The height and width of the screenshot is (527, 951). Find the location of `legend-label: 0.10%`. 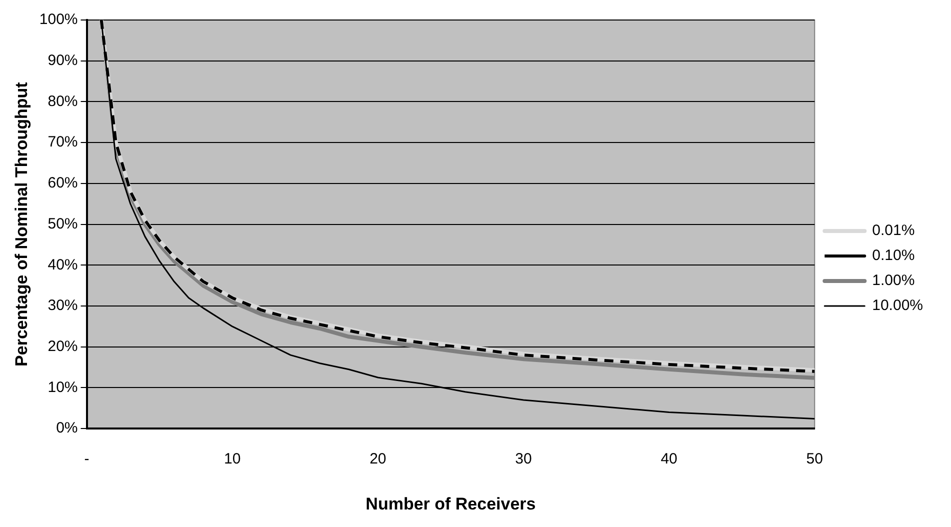

legend-label: 0.10% is located at coordinates (893, 255).